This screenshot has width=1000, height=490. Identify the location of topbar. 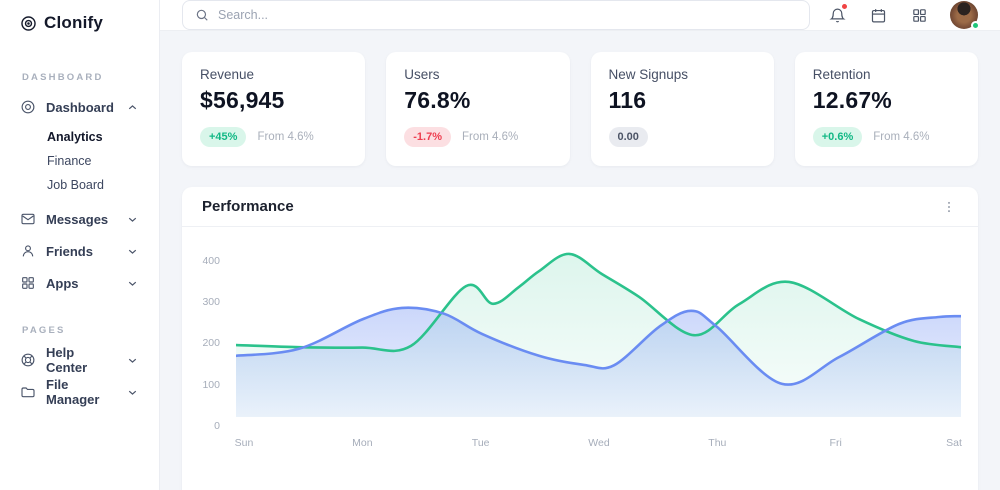
(580, 15).